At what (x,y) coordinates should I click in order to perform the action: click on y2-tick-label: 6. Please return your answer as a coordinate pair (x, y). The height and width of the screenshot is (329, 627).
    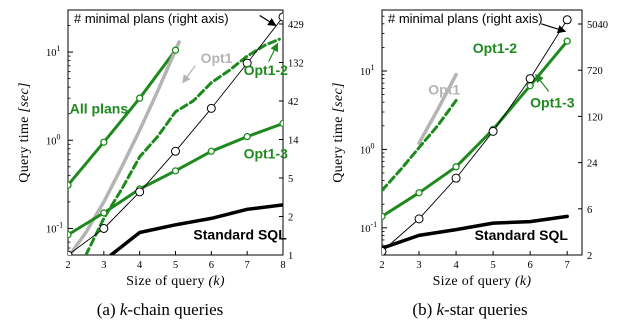
    Looking at the image, I should click on (589, 210).